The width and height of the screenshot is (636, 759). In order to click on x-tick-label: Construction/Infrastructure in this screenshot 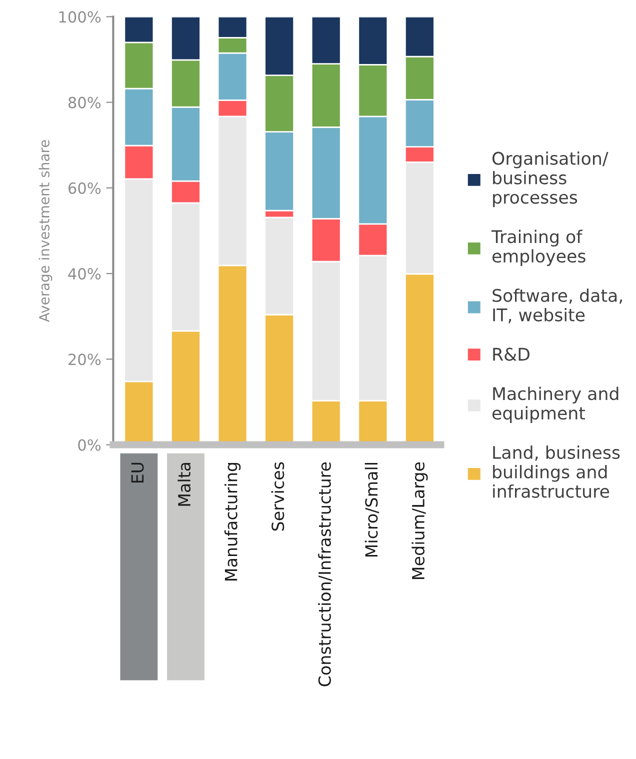, I will do `click(325, 574)`.